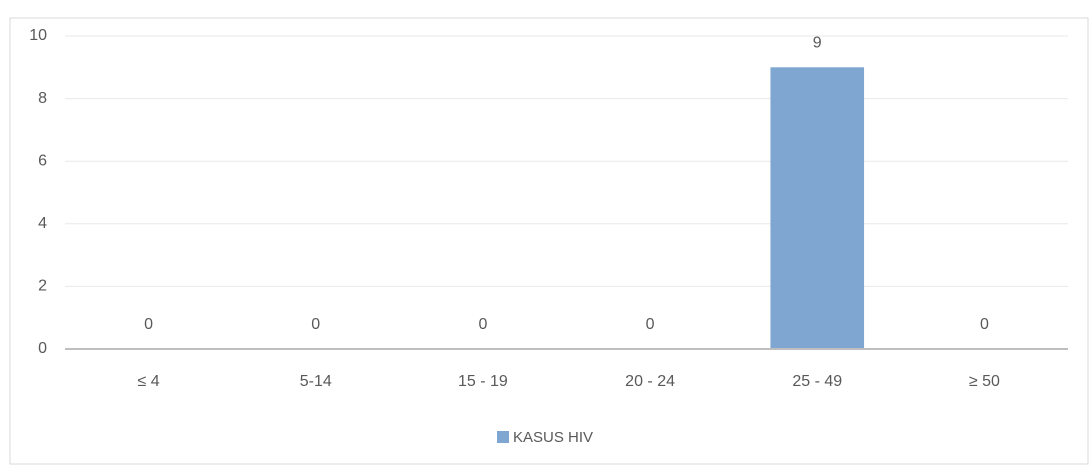 The image size is (1089, 465). What do you see at coordinates (553, 437) in the screenshot?
I see `legend-label: KASUS HIV` at bounding box center [553, 437].